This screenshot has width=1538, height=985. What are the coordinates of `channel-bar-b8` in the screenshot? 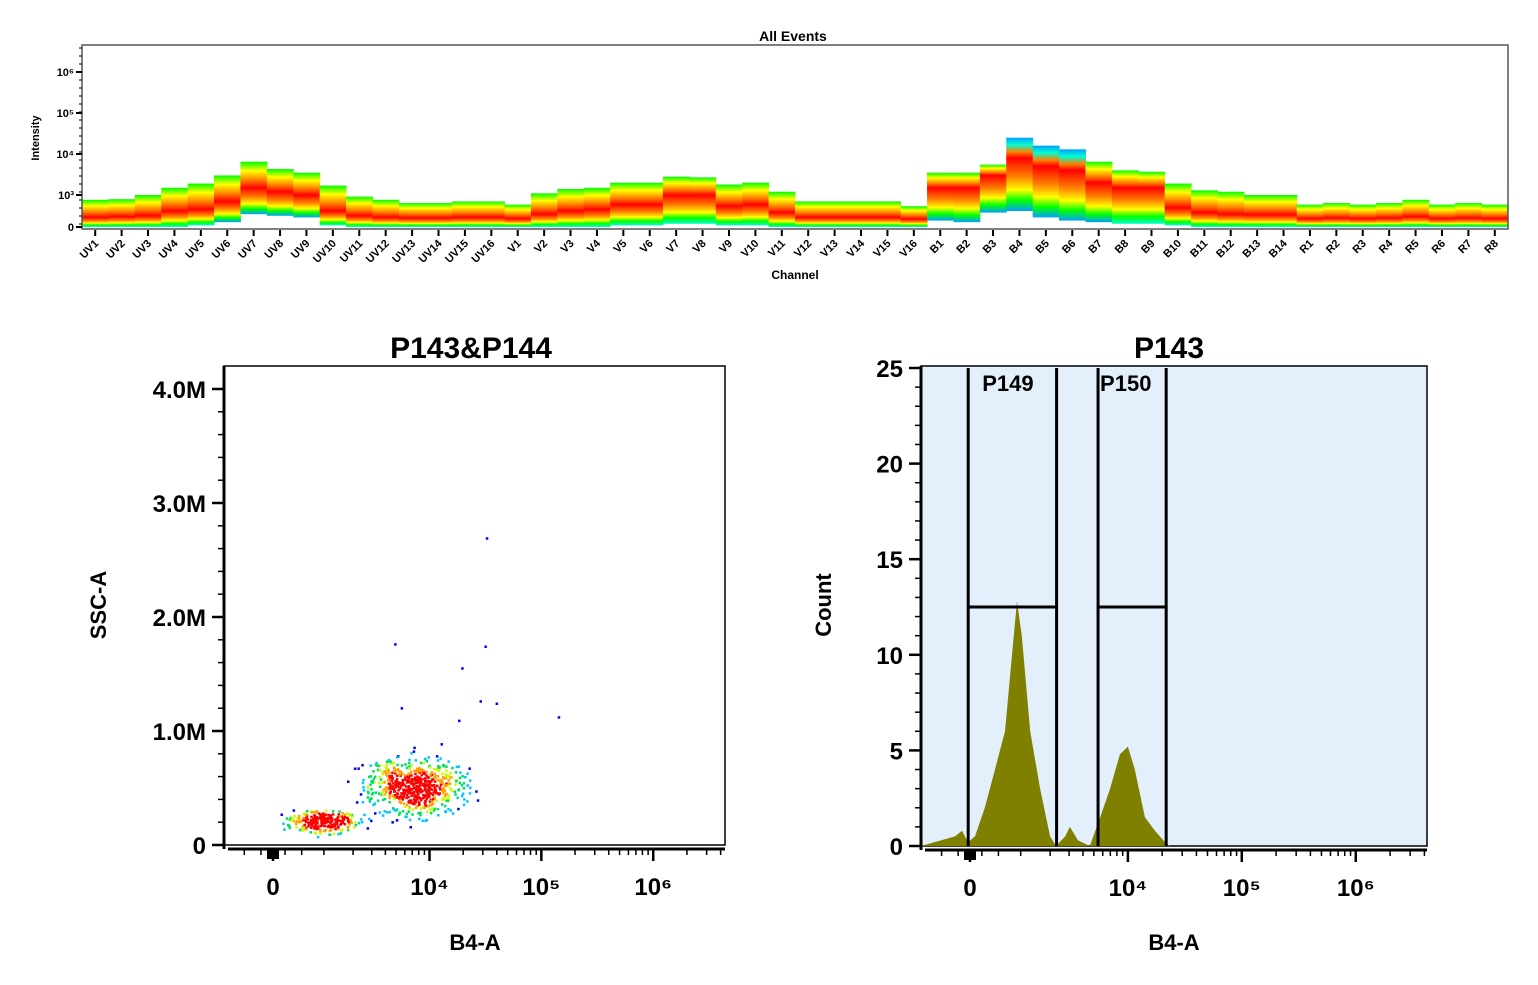 It's located at (1125, 197).